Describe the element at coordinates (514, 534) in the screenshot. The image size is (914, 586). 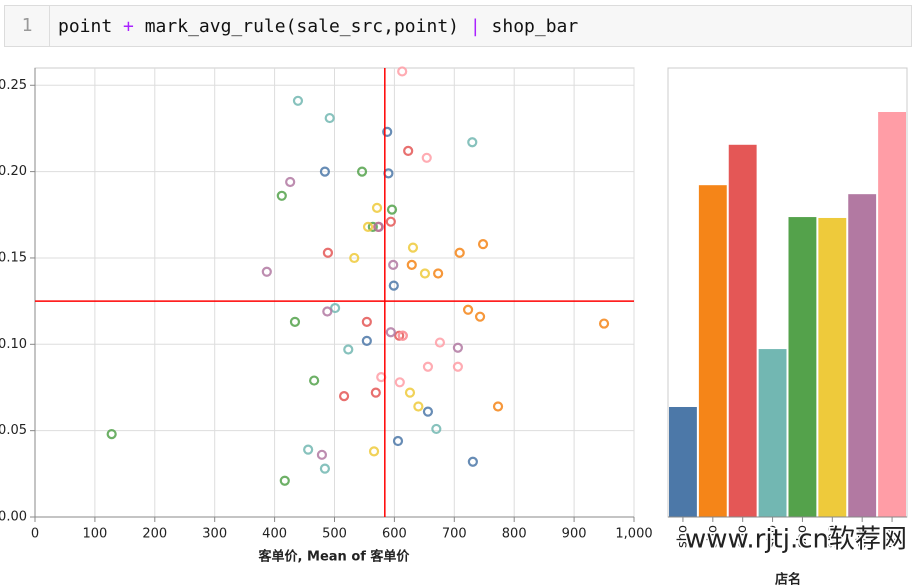
I see `x-tick-label: 800` at that location.